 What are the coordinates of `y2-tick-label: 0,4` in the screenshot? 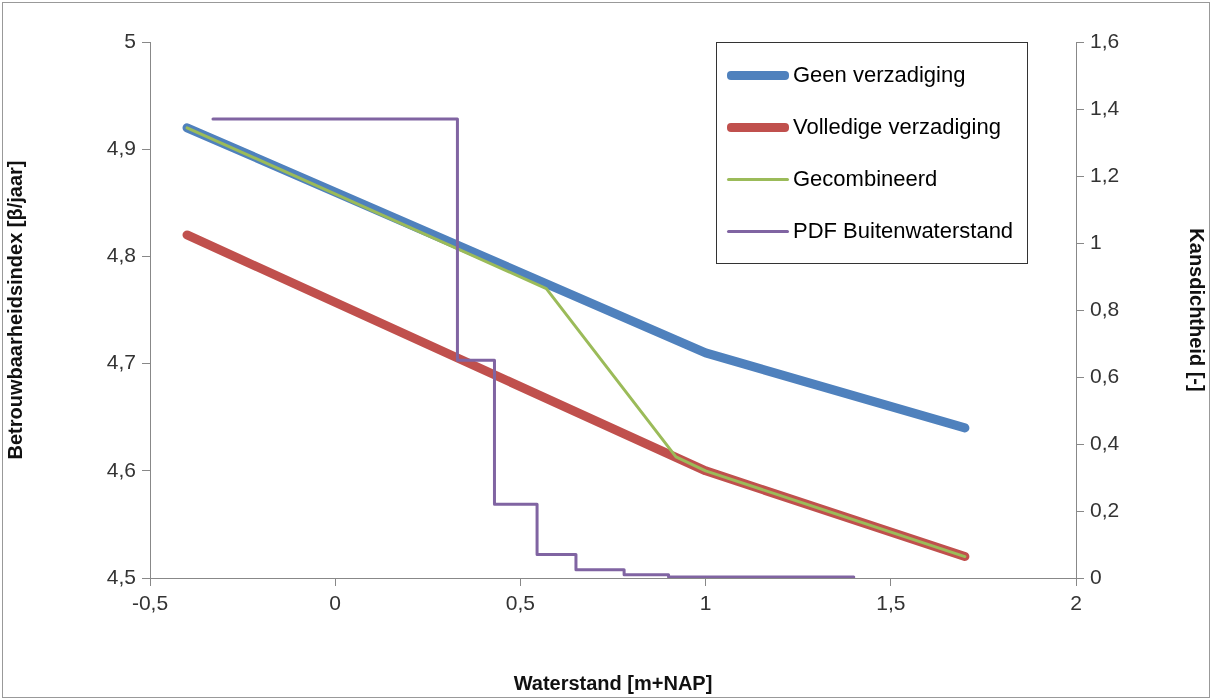 It's located at (1105, 442).